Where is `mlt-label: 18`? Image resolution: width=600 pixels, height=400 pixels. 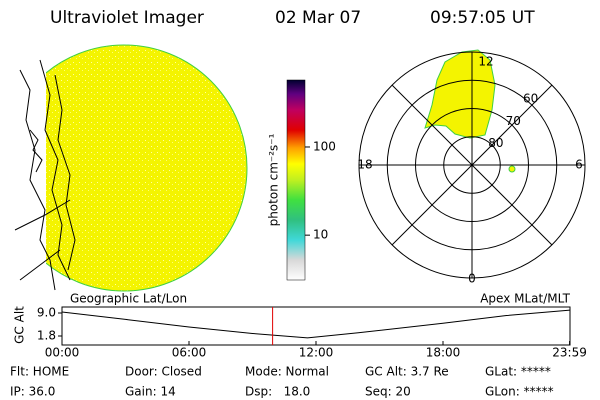
mlt-label: 18 is located at coordinates (364, 165).